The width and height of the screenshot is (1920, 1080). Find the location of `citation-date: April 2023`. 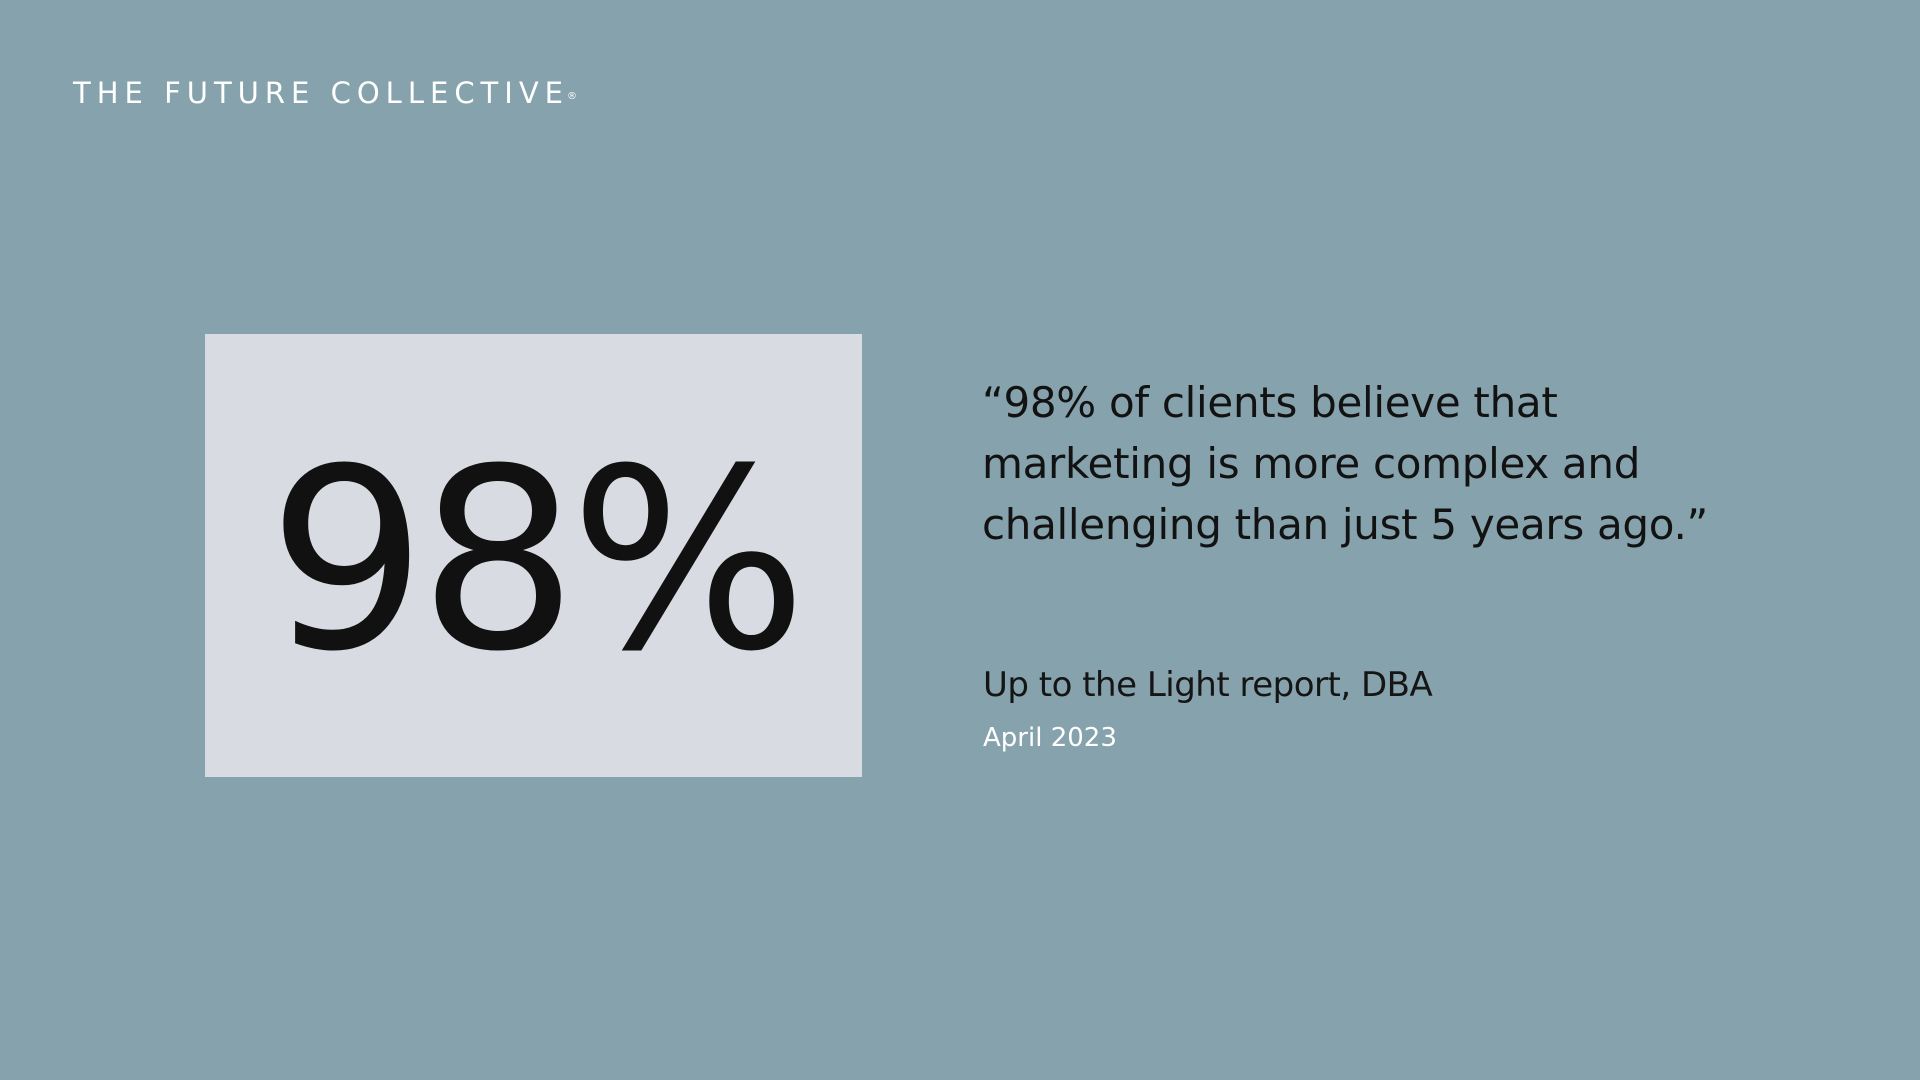

citation-date: April 2023 is located at coordinates (1050, 738).